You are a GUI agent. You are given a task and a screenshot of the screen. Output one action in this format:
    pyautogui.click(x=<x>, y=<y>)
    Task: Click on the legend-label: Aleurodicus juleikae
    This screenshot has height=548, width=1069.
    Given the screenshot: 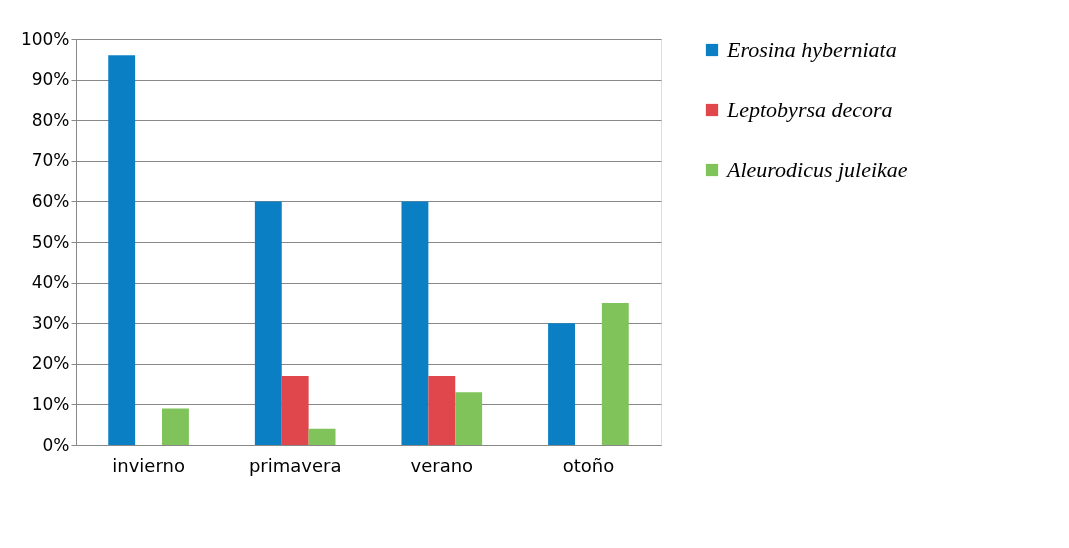 What is the action you would take?
    pyautogui.click(x=816, y=169)
    